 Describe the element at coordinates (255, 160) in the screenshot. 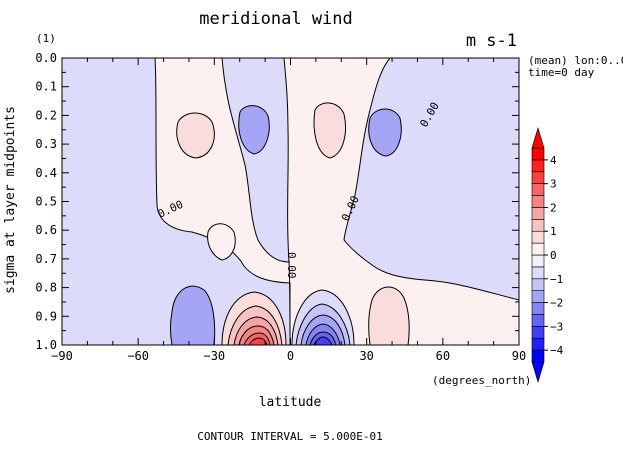

I see `negative-region-northwest` at that location.